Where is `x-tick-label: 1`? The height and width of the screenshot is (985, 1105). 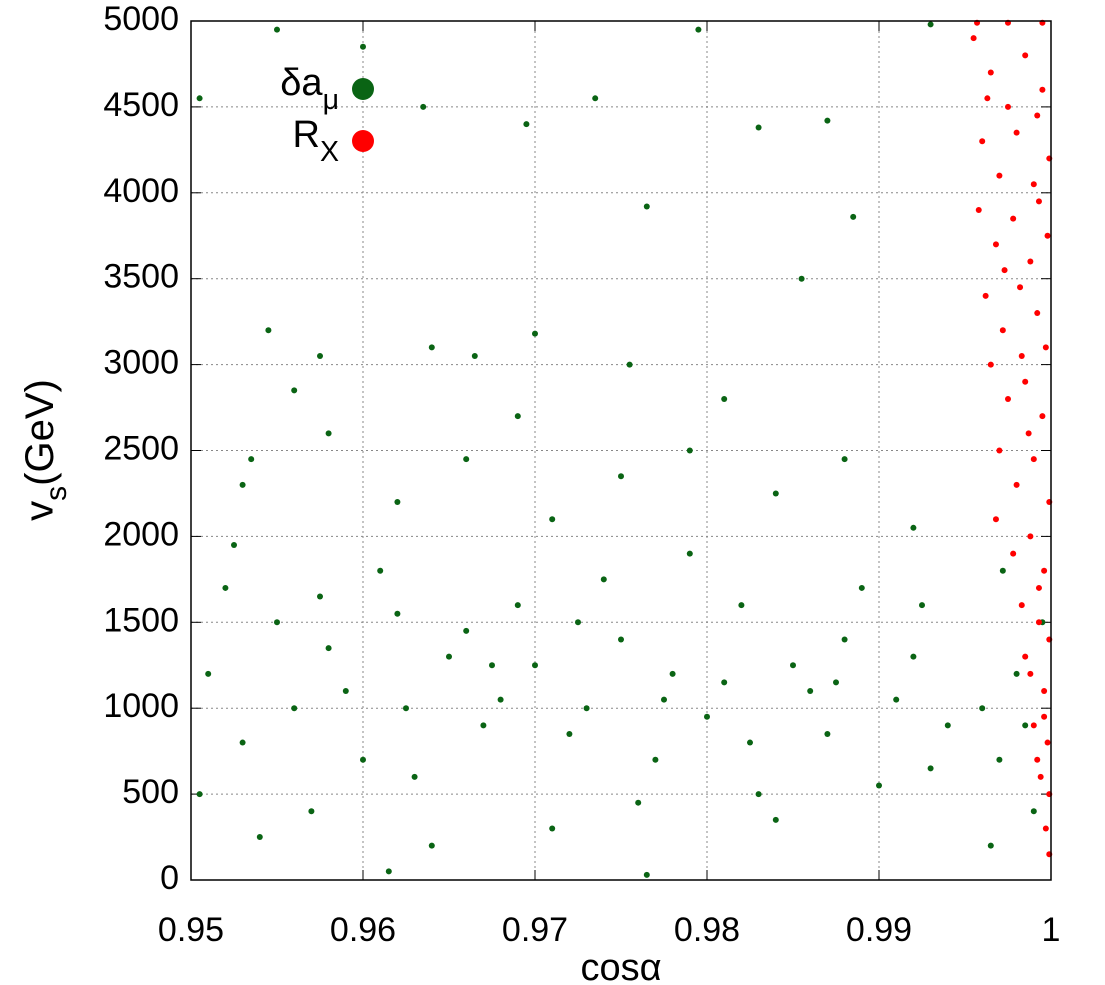 x-tick-label: 1 is located at coordinates (1051, 930).